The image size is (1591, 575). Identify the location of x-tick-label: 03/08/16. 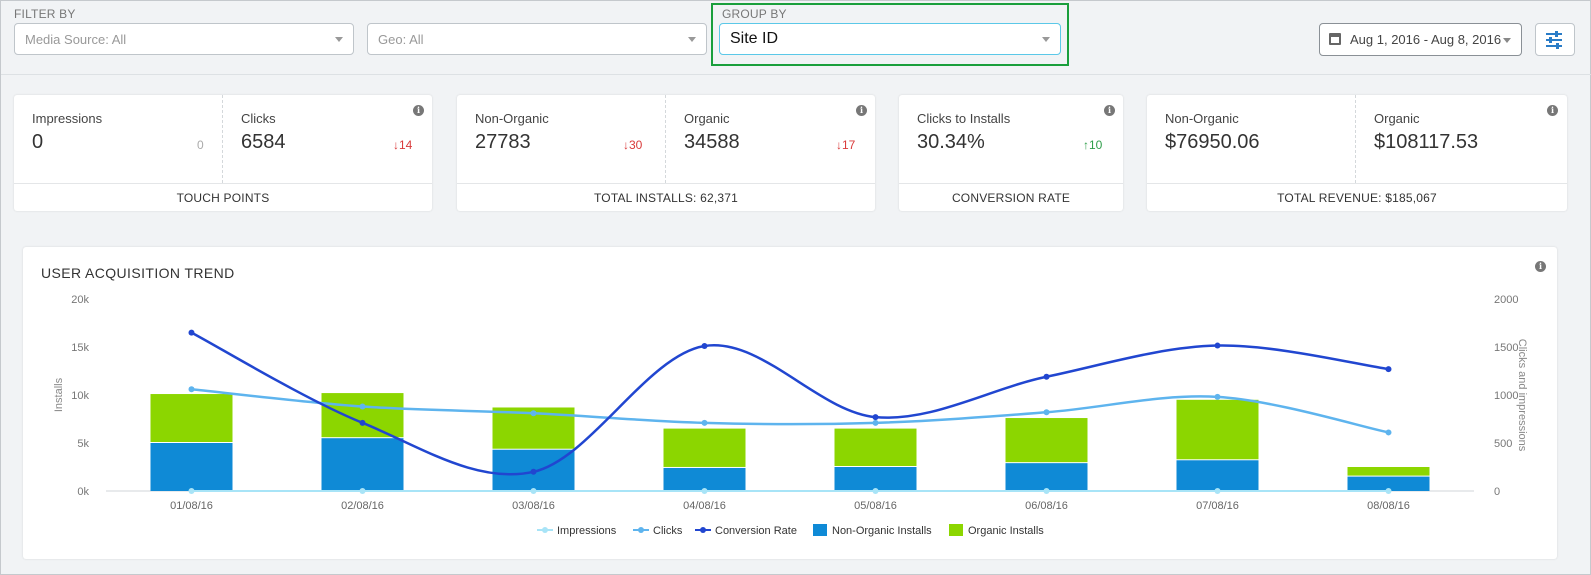
(533, 506).